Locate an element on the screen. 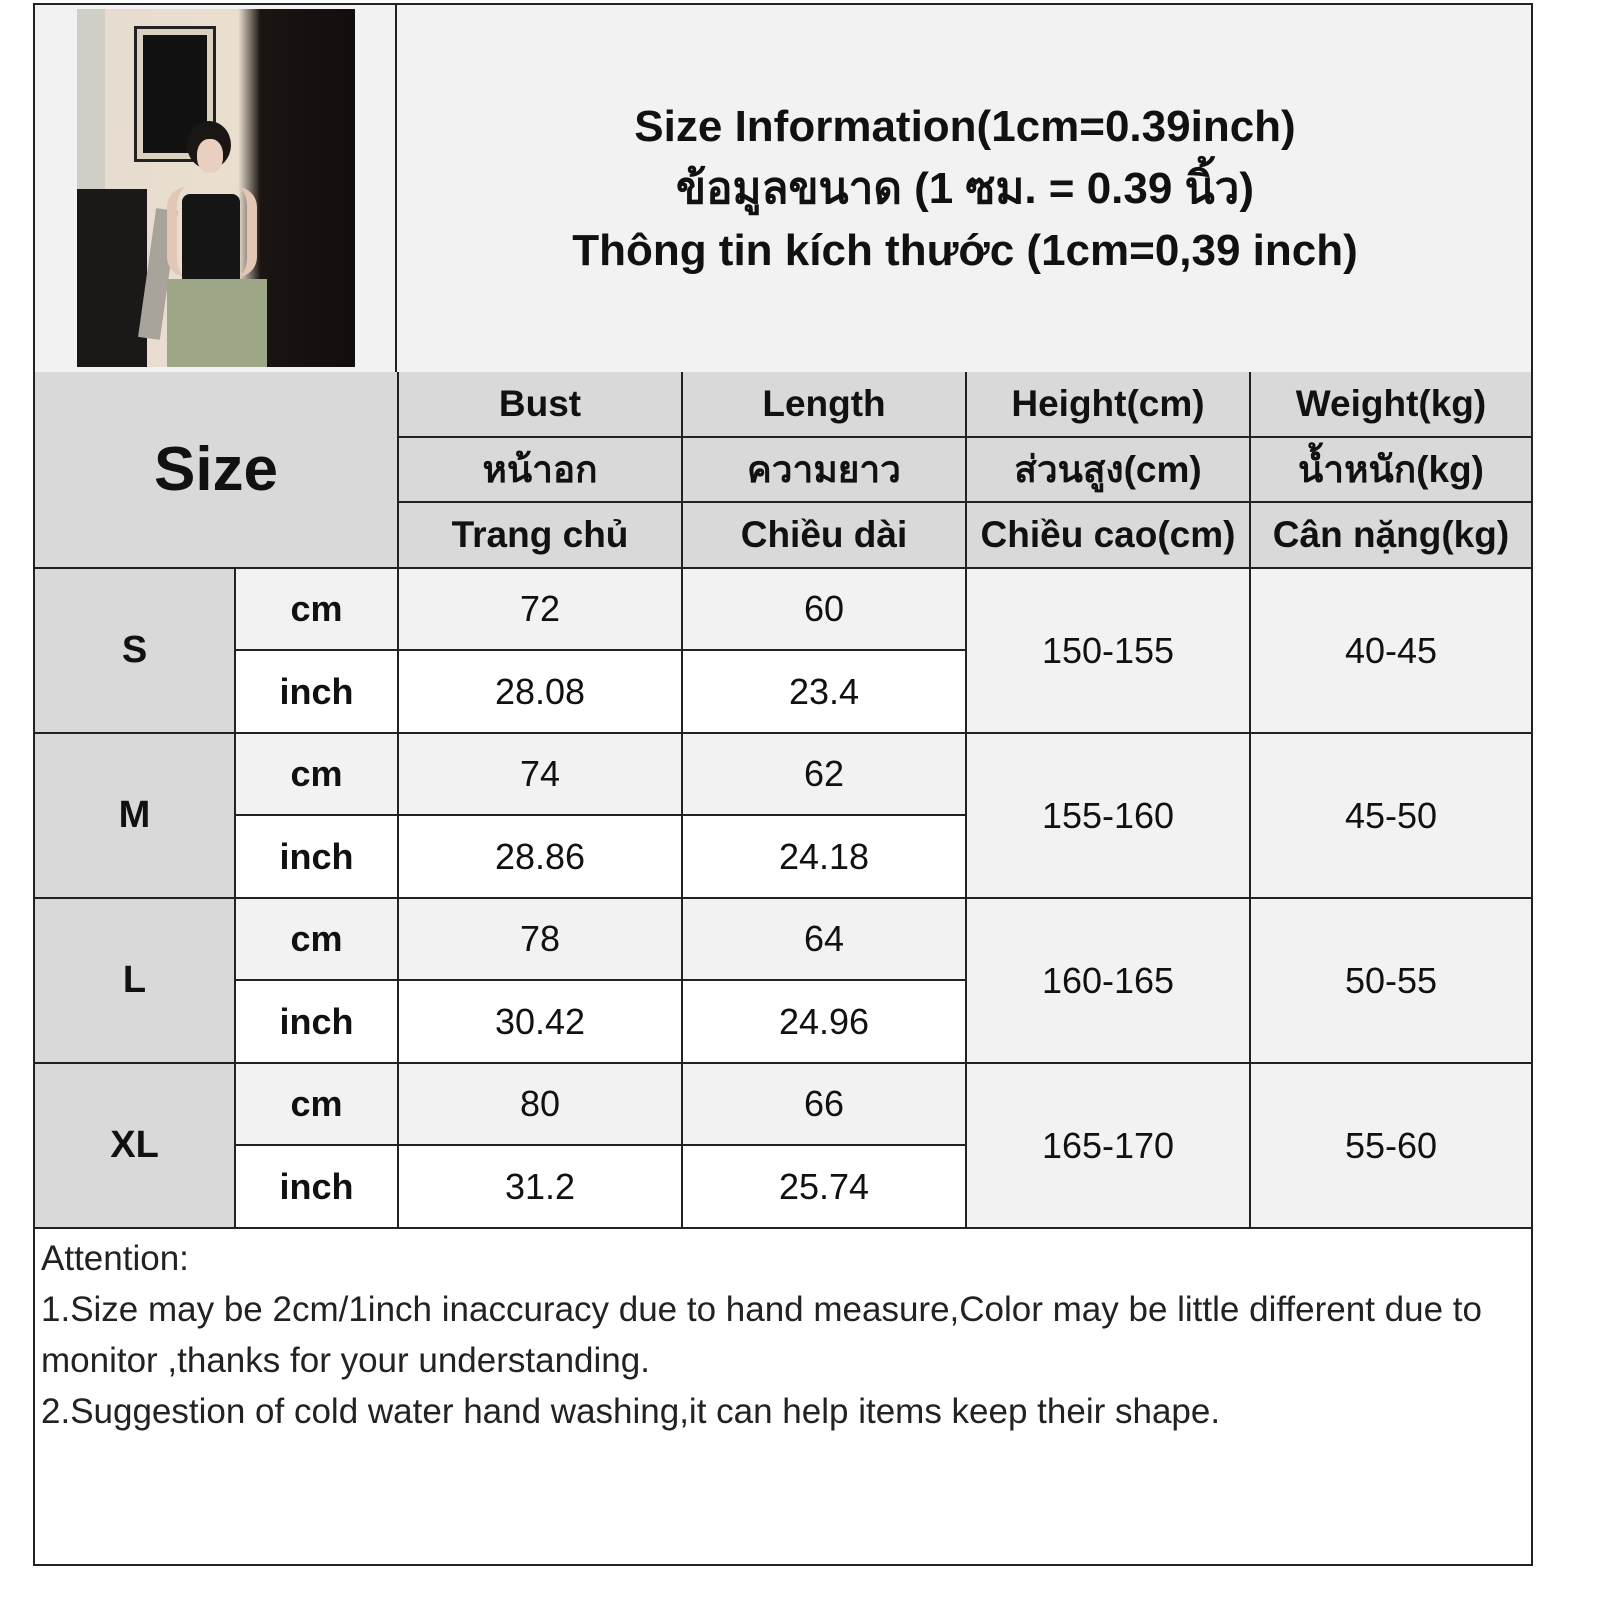  attention-heading: Attention: is located at coordinates (115, 1258).